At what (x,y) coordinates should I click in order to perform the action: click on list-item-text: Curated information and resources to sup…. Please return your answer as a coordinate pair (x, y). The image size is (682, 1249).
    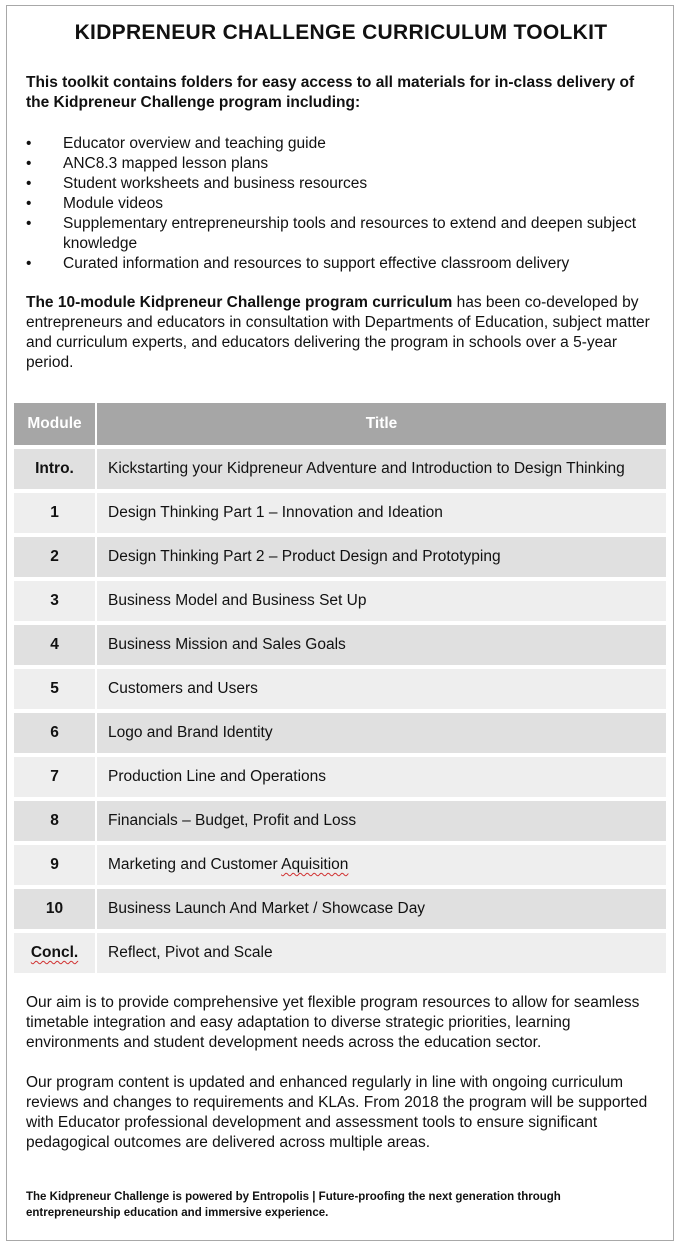
    Looking at the image, I should click on (316, 263).